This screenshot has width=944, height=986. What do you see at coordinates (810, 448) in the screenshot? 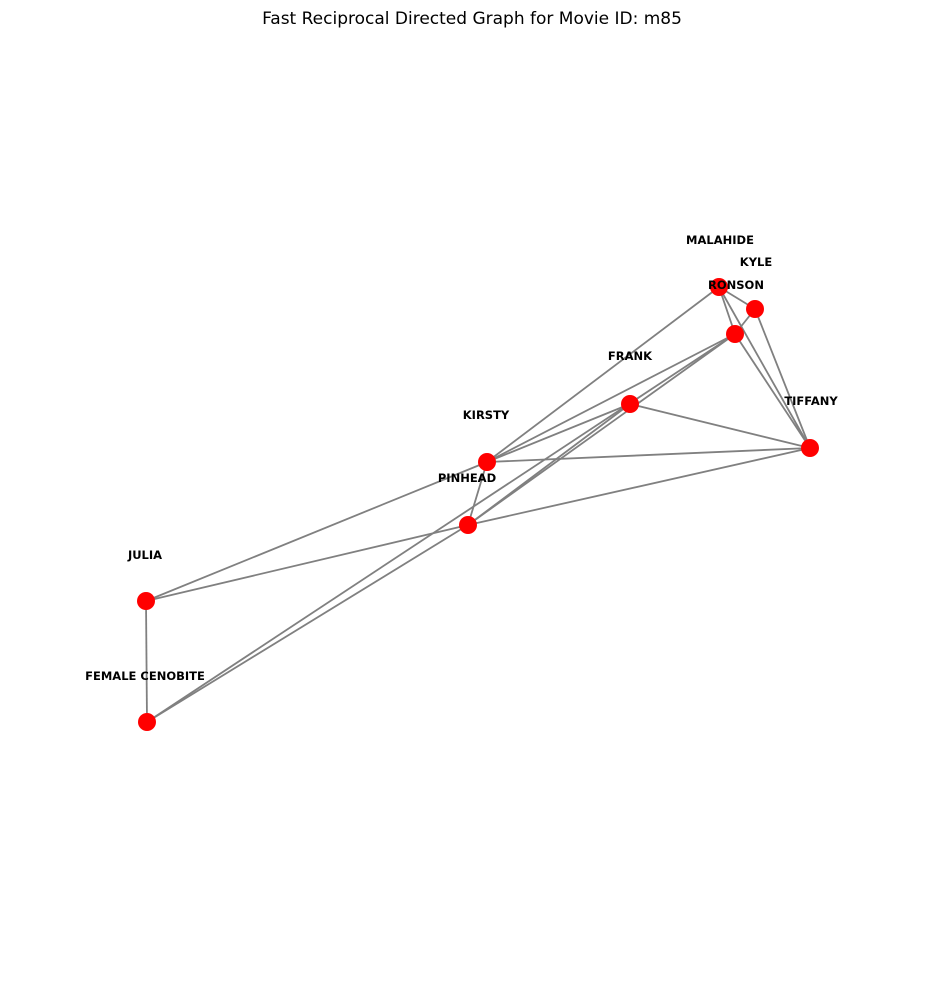
I see `node-tiffany` at bounding box center [810, 448].